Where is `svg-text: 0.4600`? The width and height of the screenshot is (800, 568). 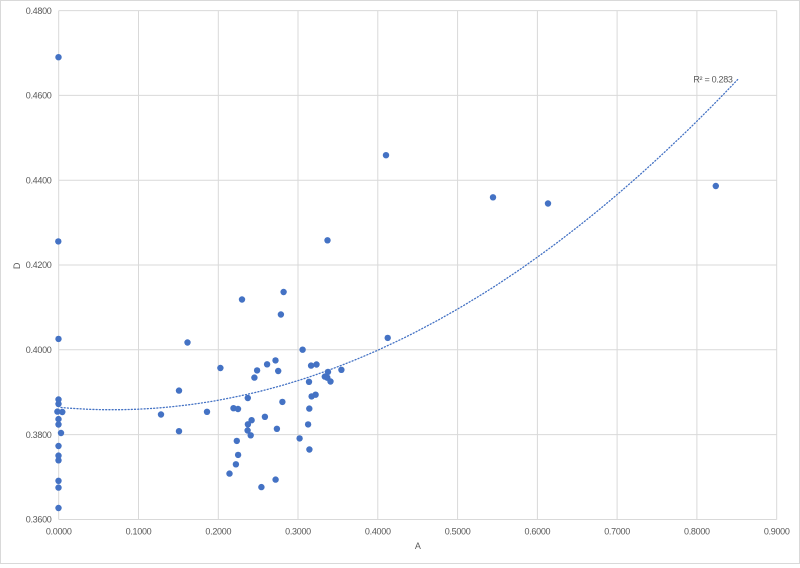 svg-text: 0.4600 is located at coordinates (39, 96).